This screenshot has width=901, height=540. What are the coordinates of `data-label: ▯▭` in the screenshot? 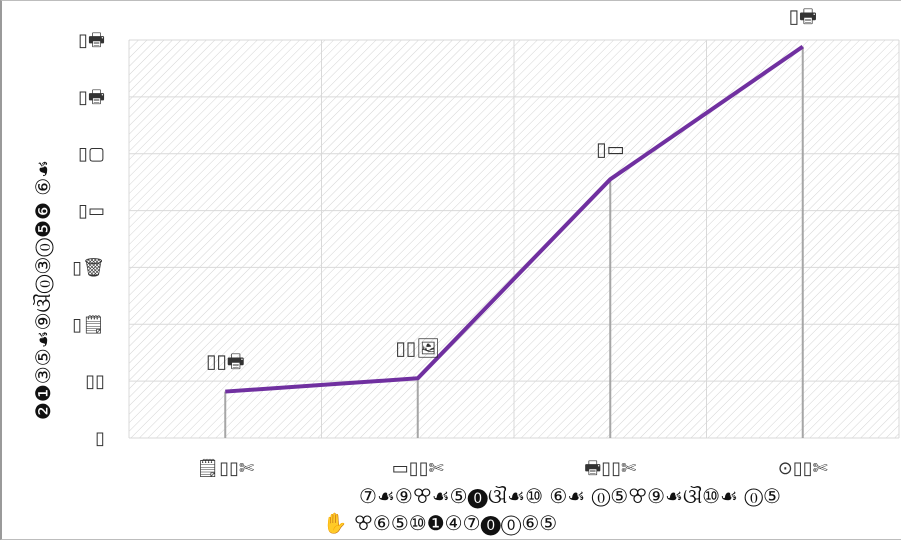 It's located at (610, 149).